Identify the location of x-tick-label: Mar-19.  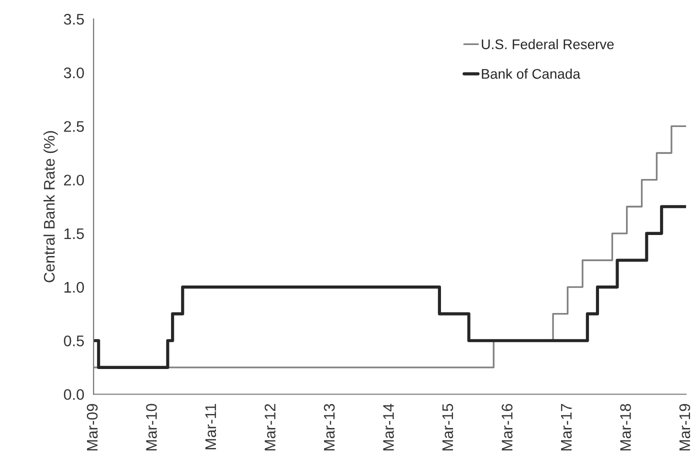
(684, 427).